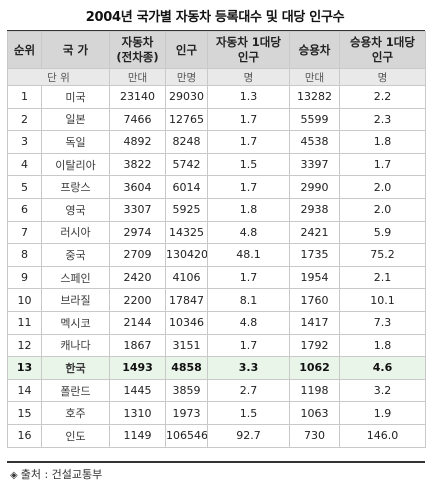 The width and height of the screenshot is (430, 491). I want to click on cell-cars: 1149, so click(137, 435).